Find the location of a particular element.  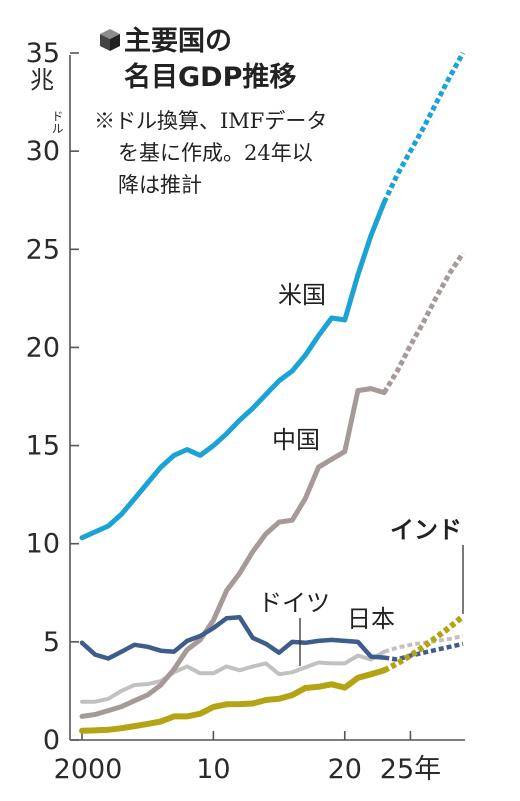

series-line-india is located at coordinates (233, 700).